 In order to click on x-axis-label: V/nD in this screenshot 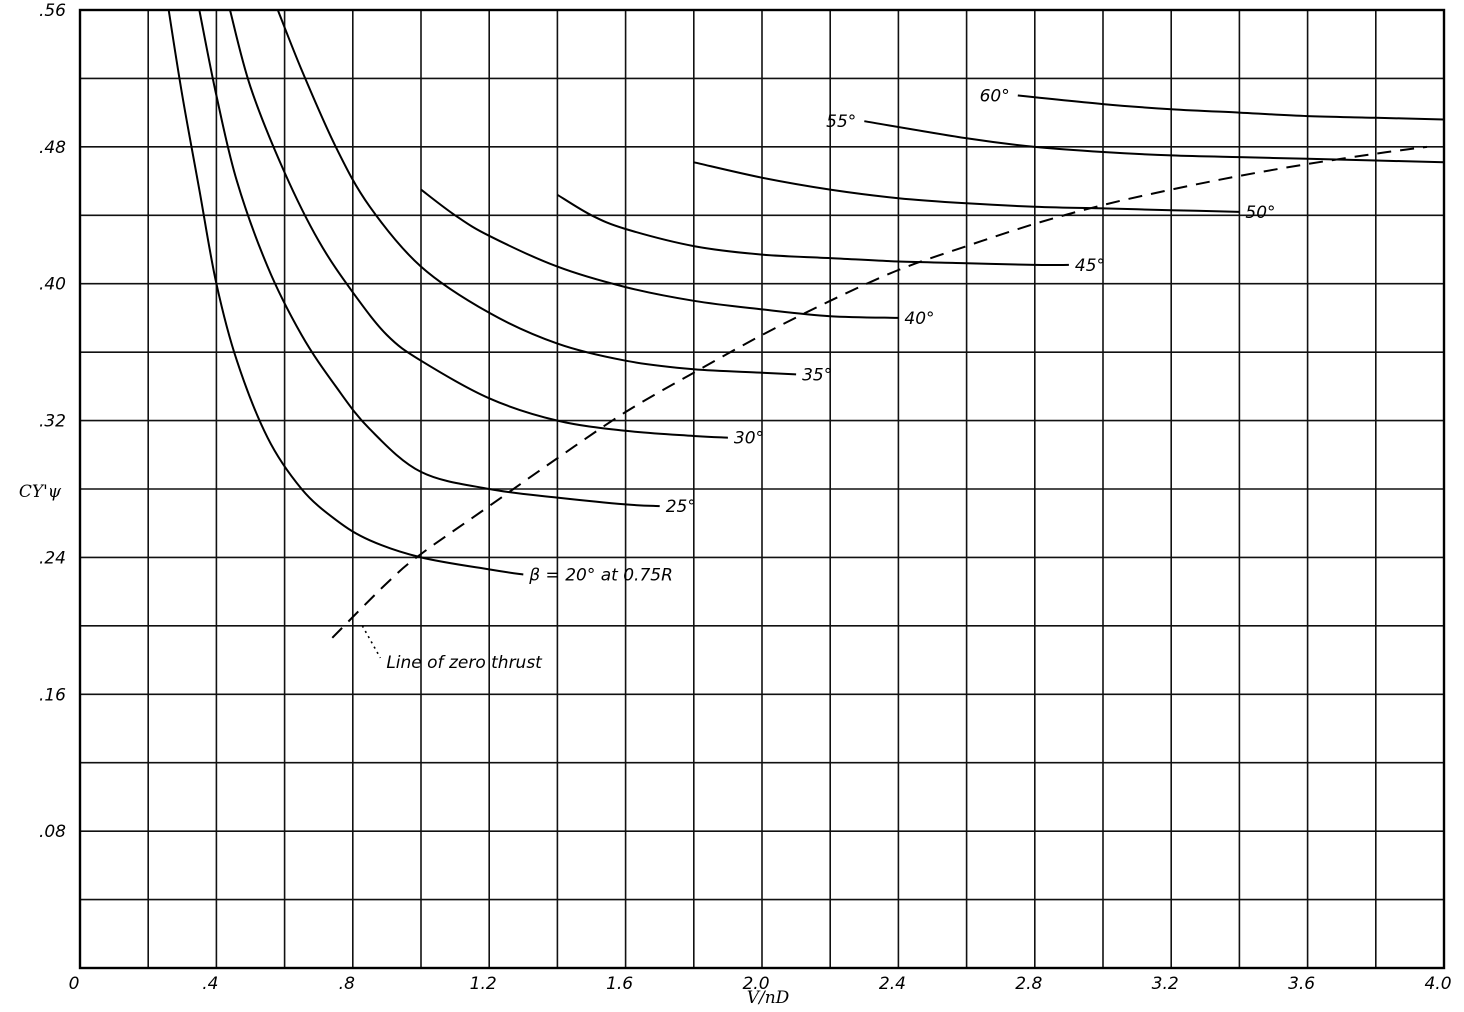, I will do `click(768, 998)`.